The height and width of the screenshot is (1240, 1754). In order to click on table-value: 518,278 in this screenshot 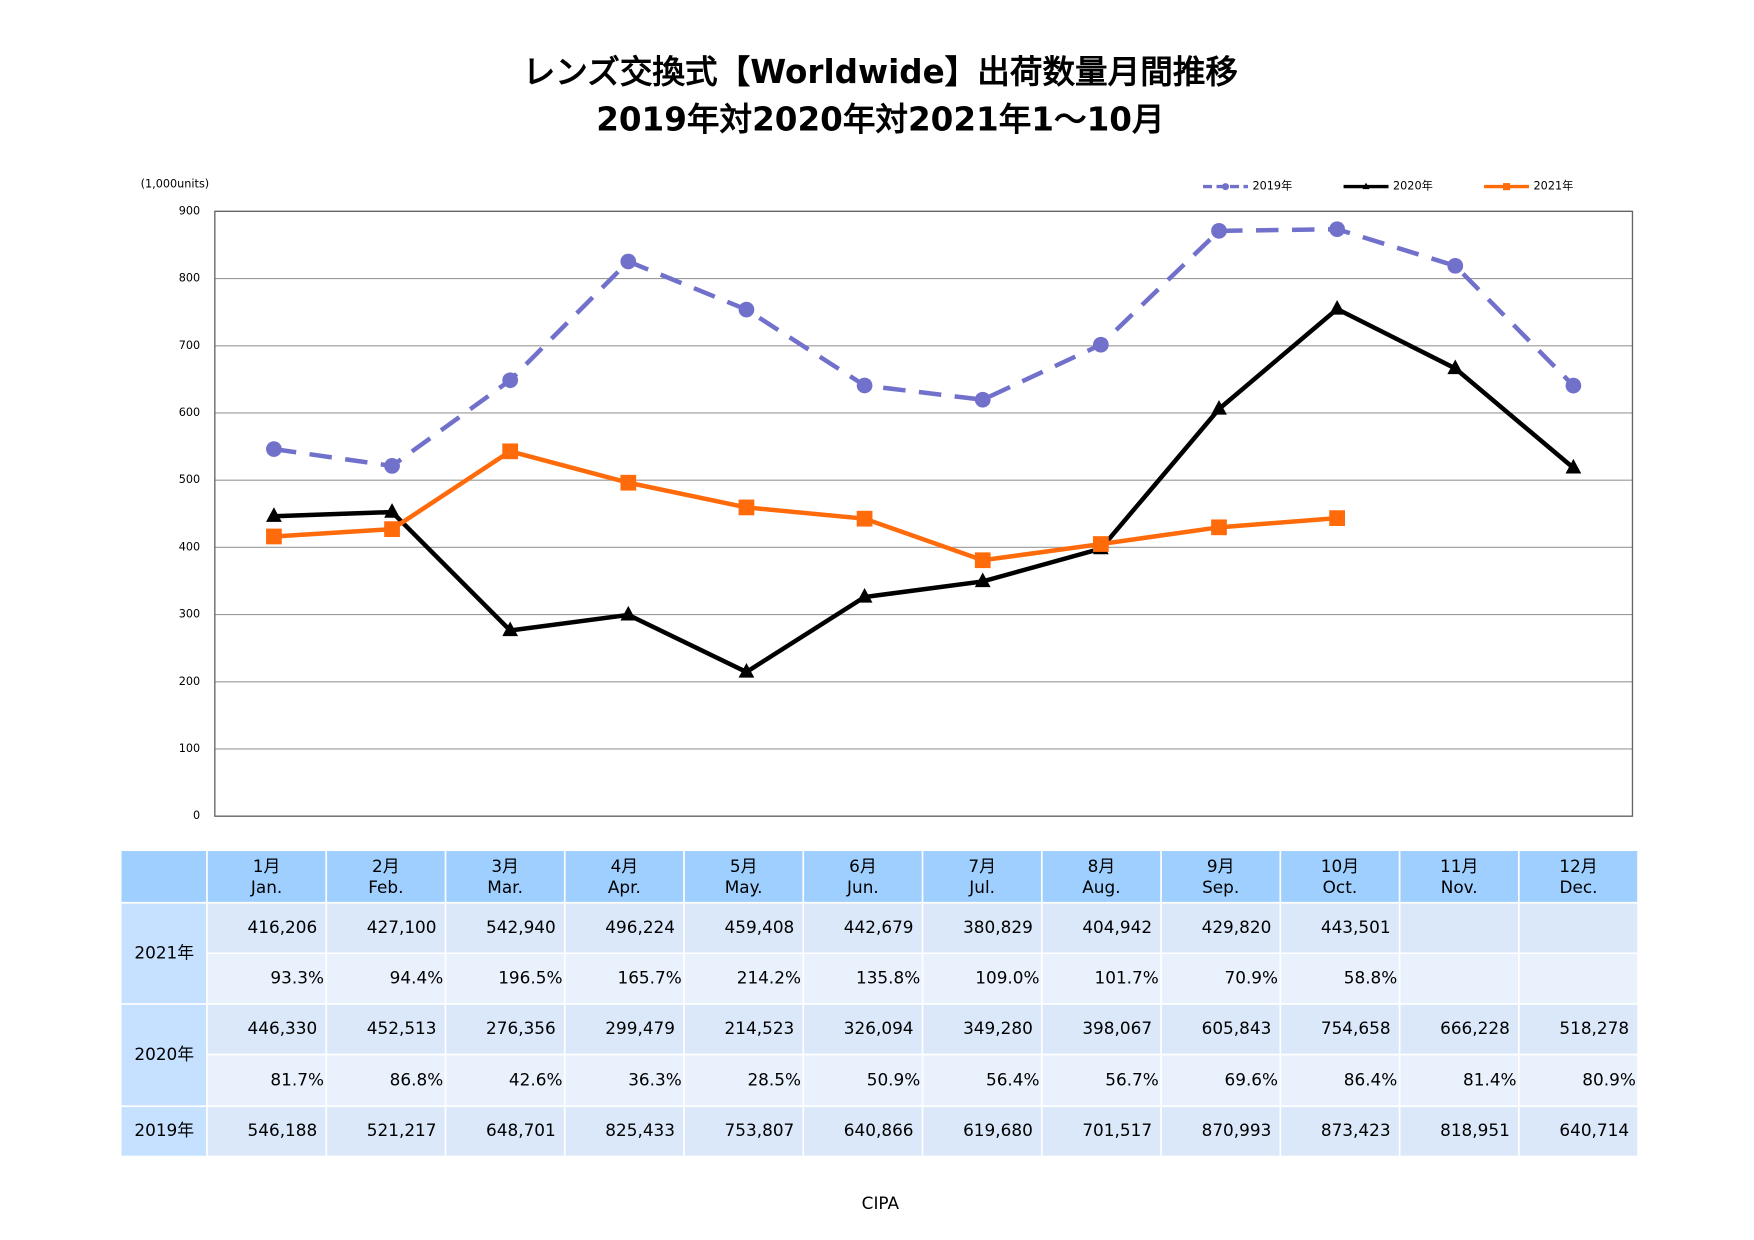, I will do `click(1594, 1028)`.